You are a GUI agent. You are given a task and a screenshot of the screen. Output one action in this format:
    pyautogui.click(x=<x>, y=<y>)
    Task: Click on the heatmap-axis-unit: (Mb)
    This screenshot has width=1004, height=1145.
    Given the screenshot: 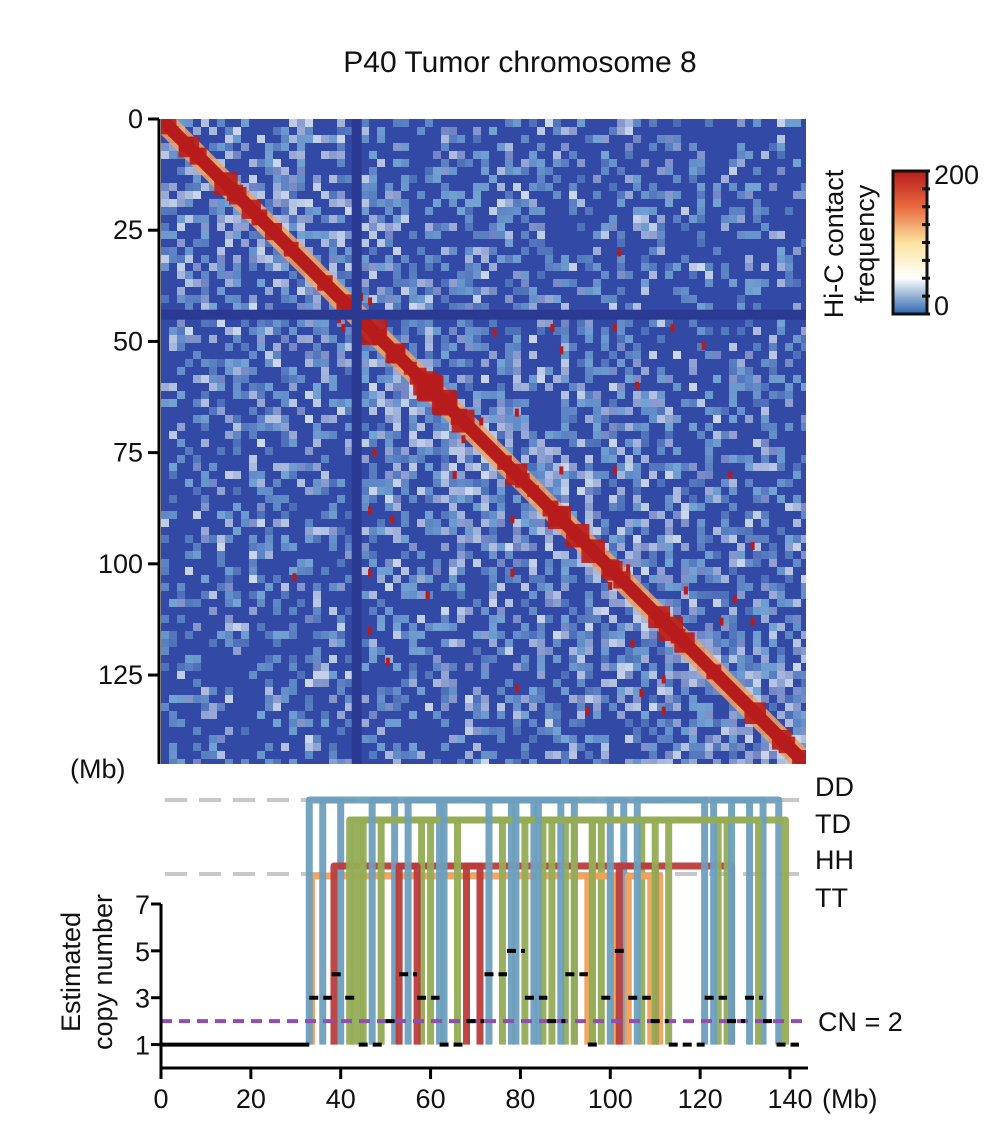 What is the action you would take?
    pyautogui.click(x=98, y=769)
    